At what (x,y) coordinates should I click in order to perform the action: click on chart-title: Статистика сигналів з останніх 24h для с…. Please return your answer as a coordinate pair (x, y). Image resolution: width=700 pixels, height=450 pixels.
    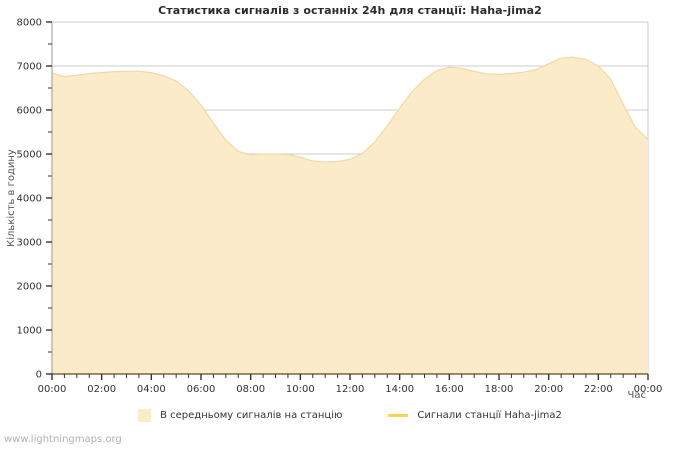
    Looking at the image, I should click on (350, 10).